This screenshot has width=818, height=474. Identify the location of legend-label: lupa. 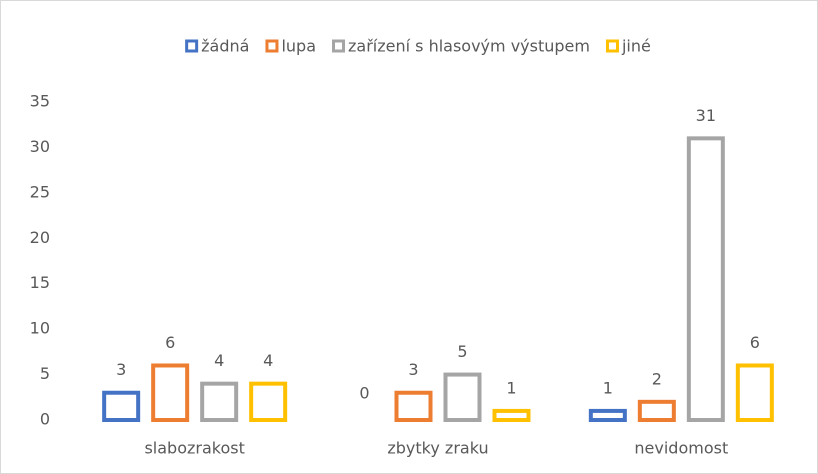
(298, 46).